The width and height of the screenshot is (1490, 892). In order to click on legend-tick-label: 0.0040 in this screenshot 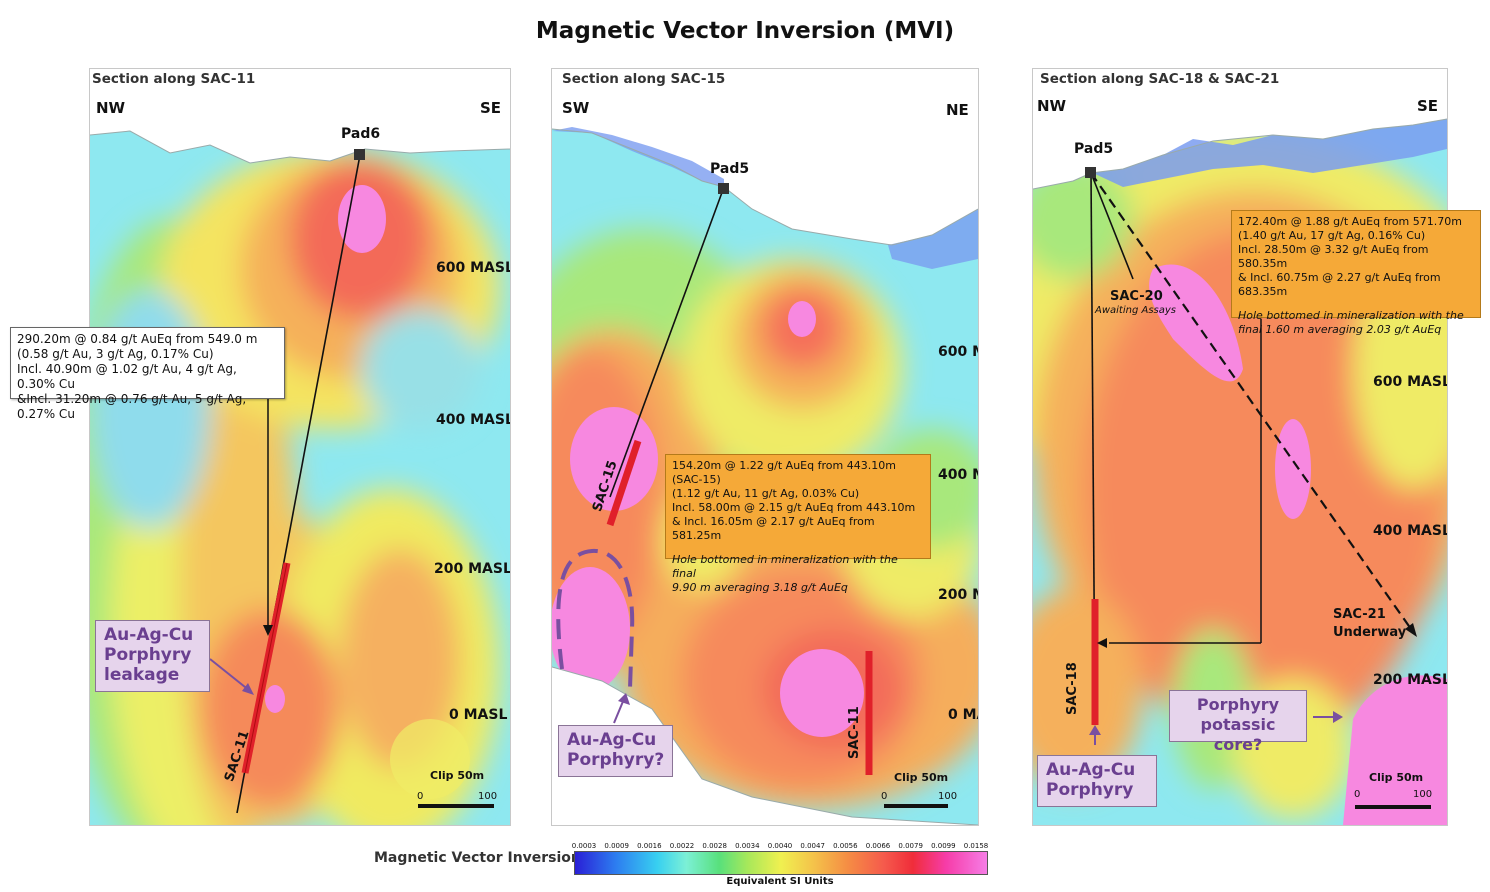, I will do `click(780, 846)`.